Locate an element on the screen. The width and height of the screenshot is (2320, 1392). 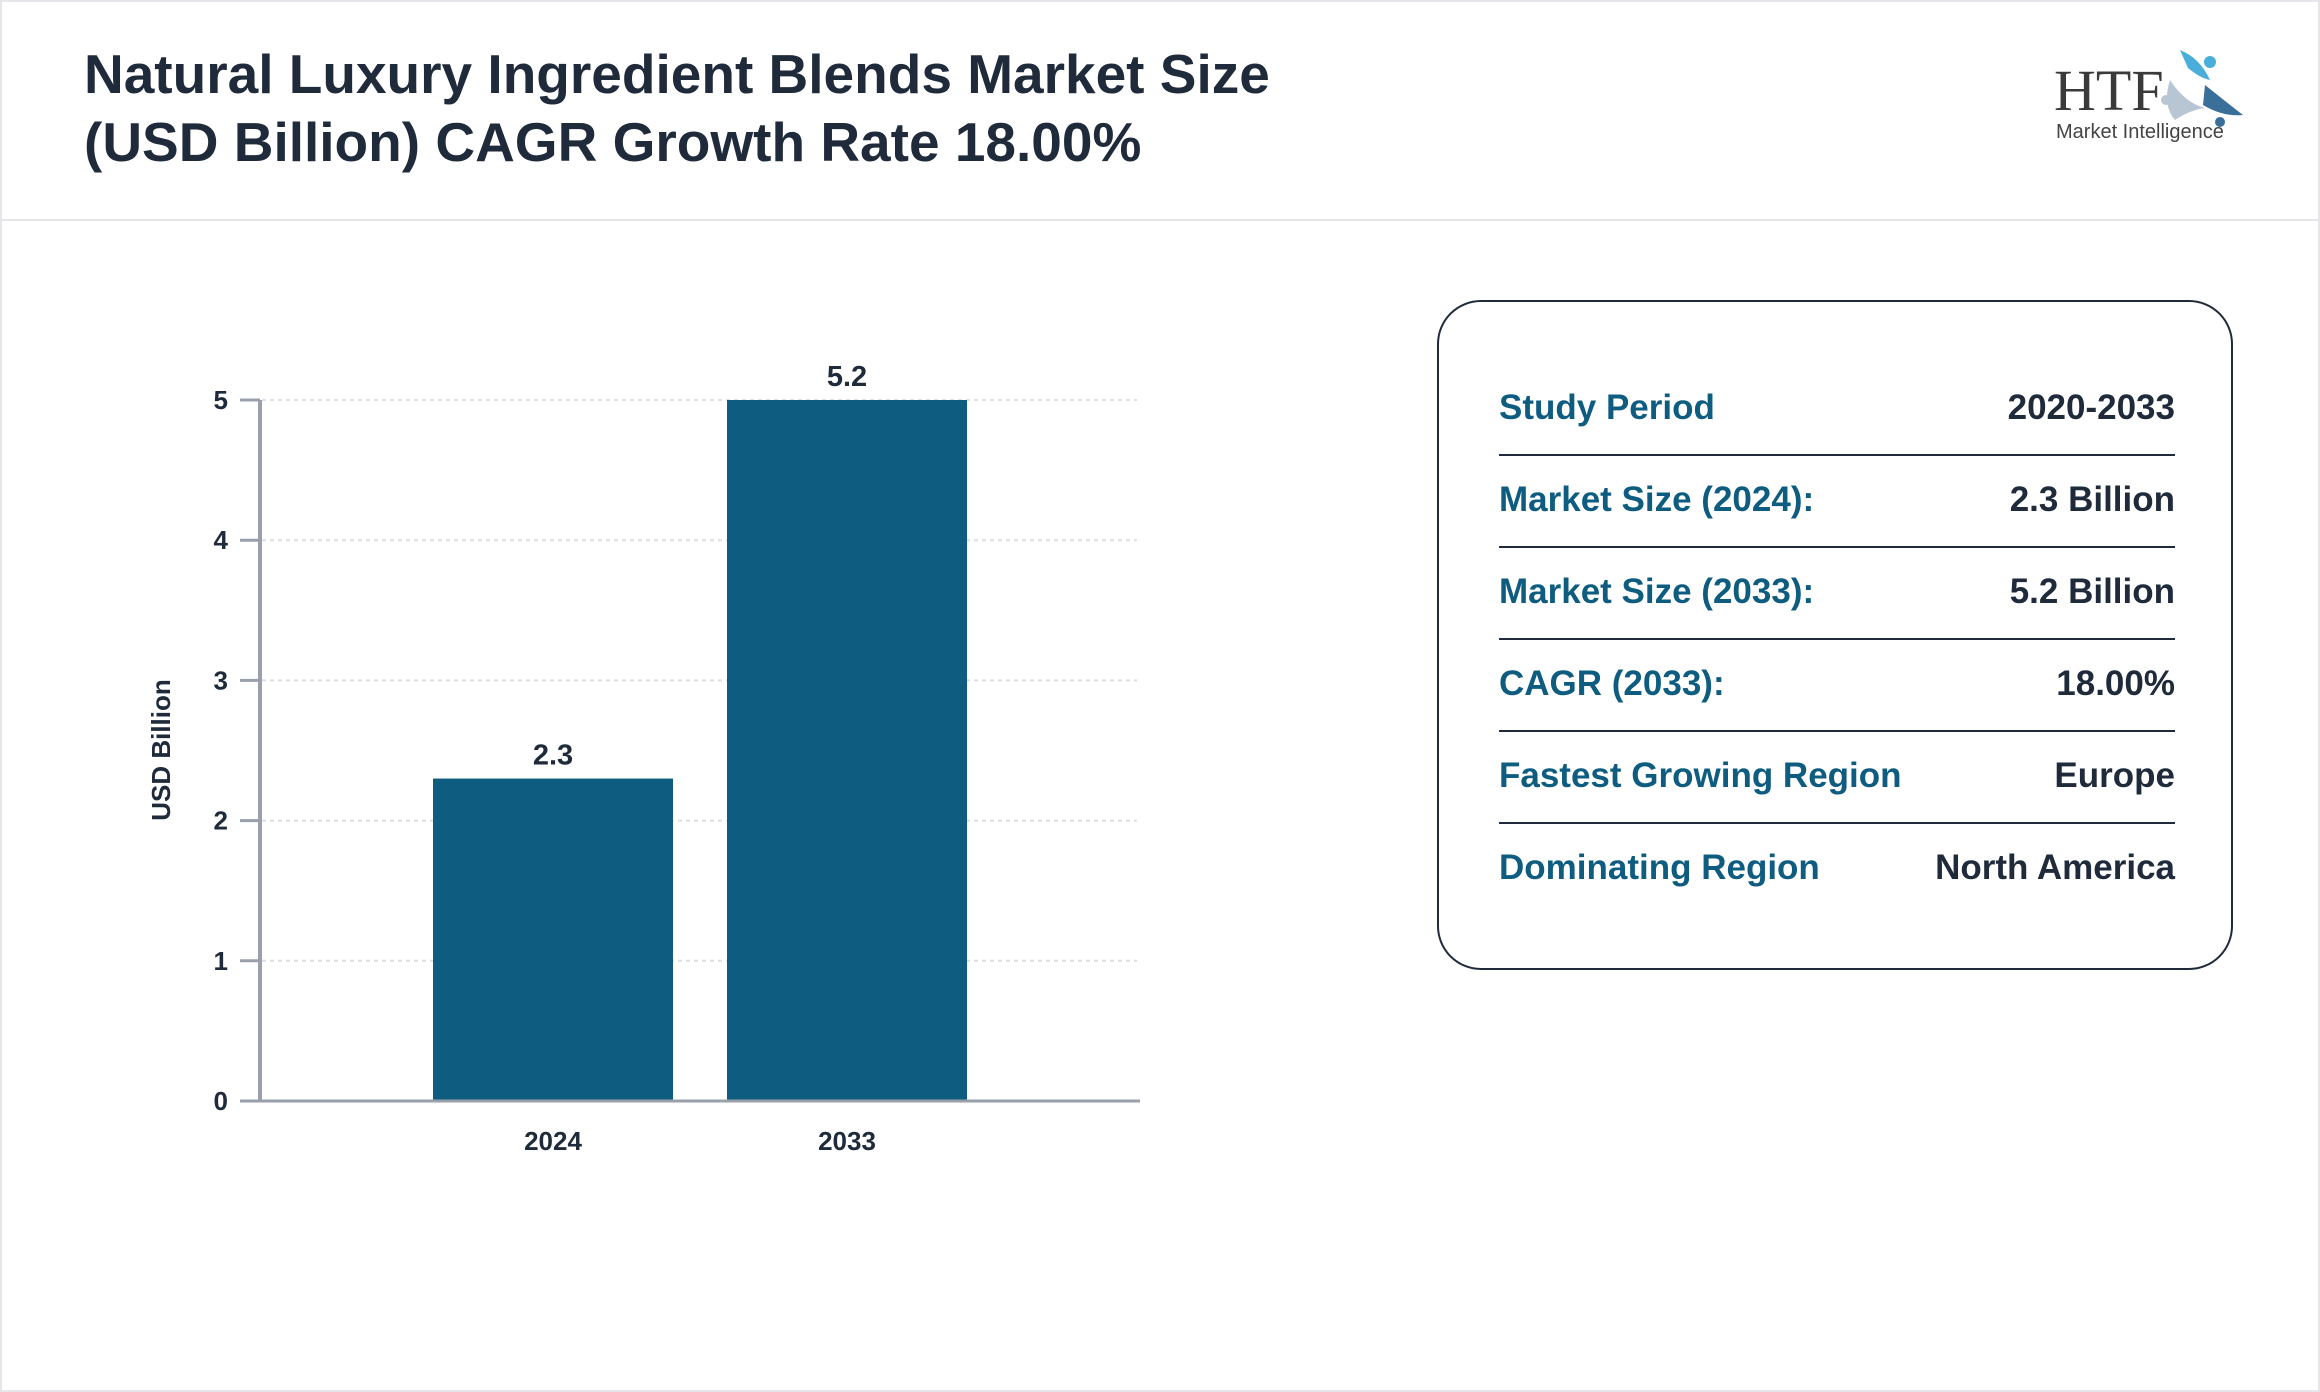
summary-row-cagr: CAGR (2033): 18.00% is located at coordinates (1837, 685).